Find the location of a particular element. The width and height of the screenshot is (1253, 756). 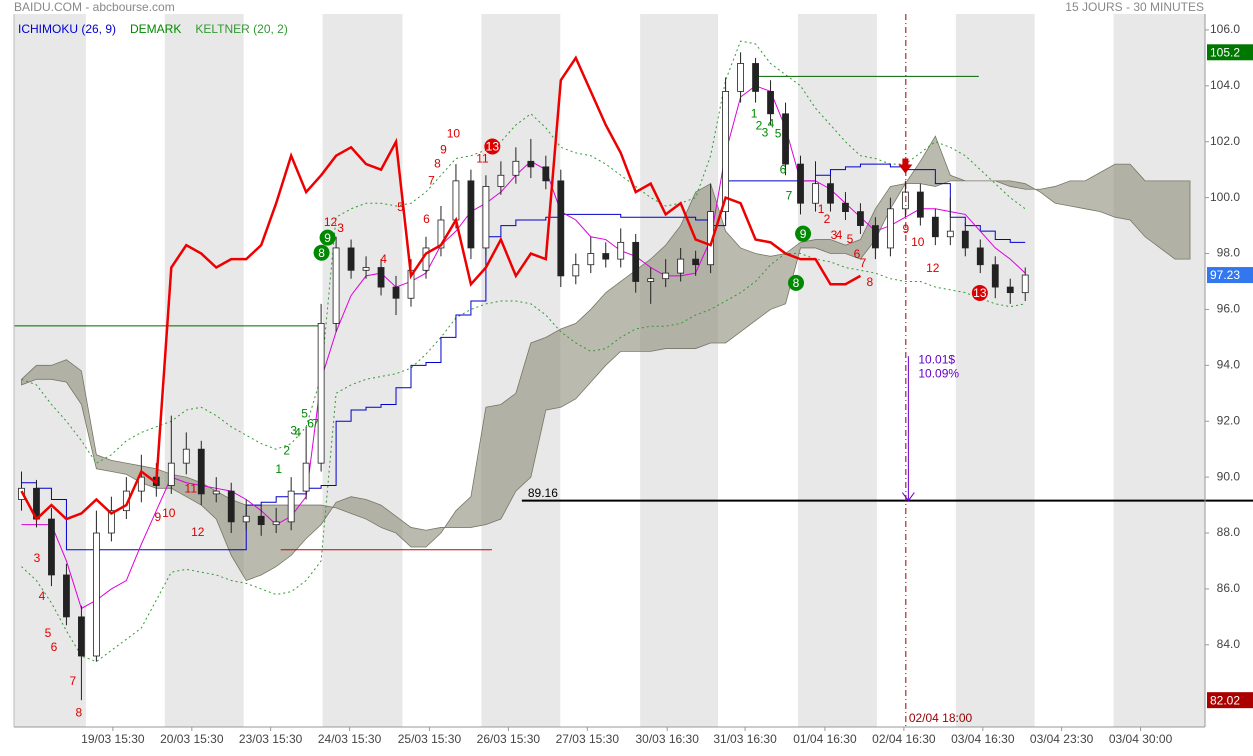

y-tick-label: 98.0 is located at coordinates (1229, 253).